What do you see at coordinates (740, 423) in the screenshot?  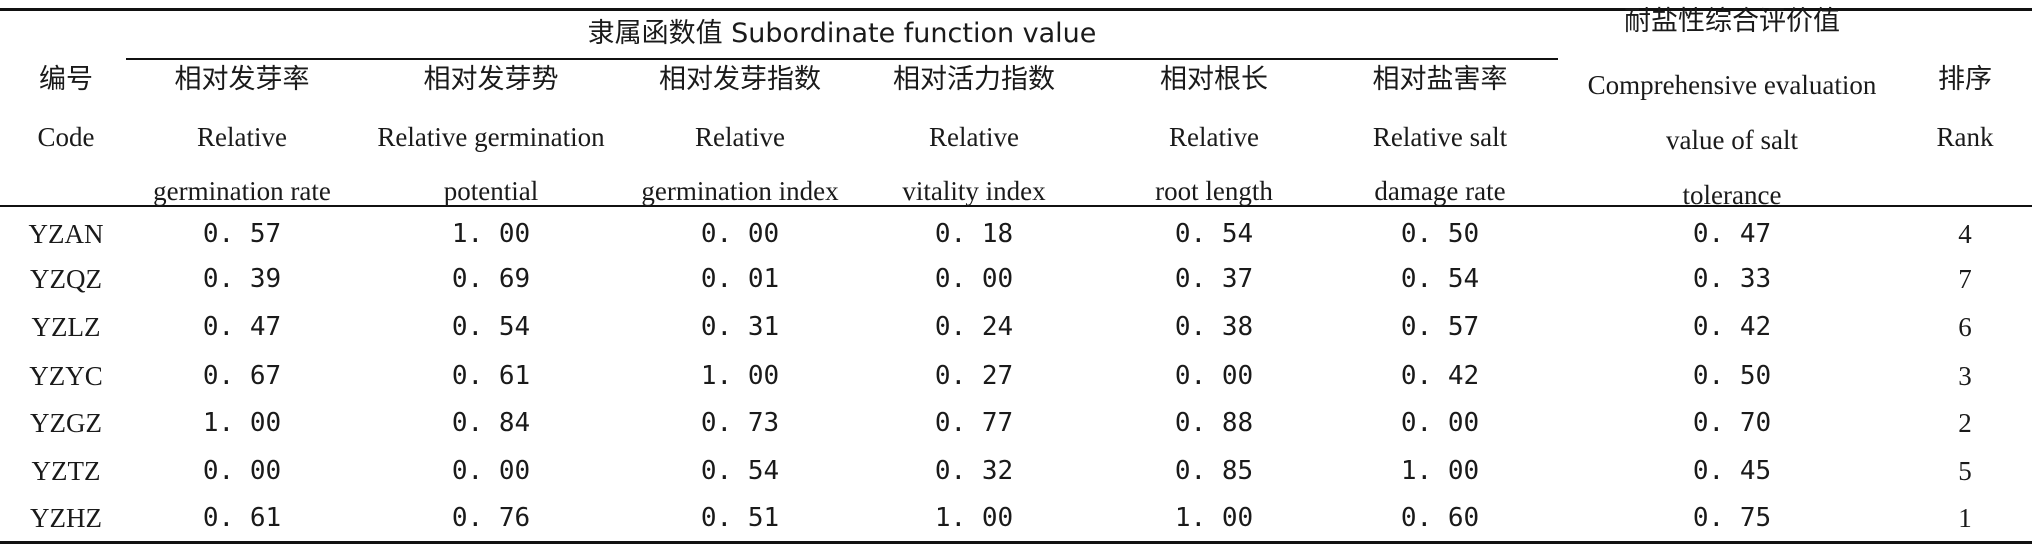 I see `row-value: 0. 73` at bounding box center [740, 423].